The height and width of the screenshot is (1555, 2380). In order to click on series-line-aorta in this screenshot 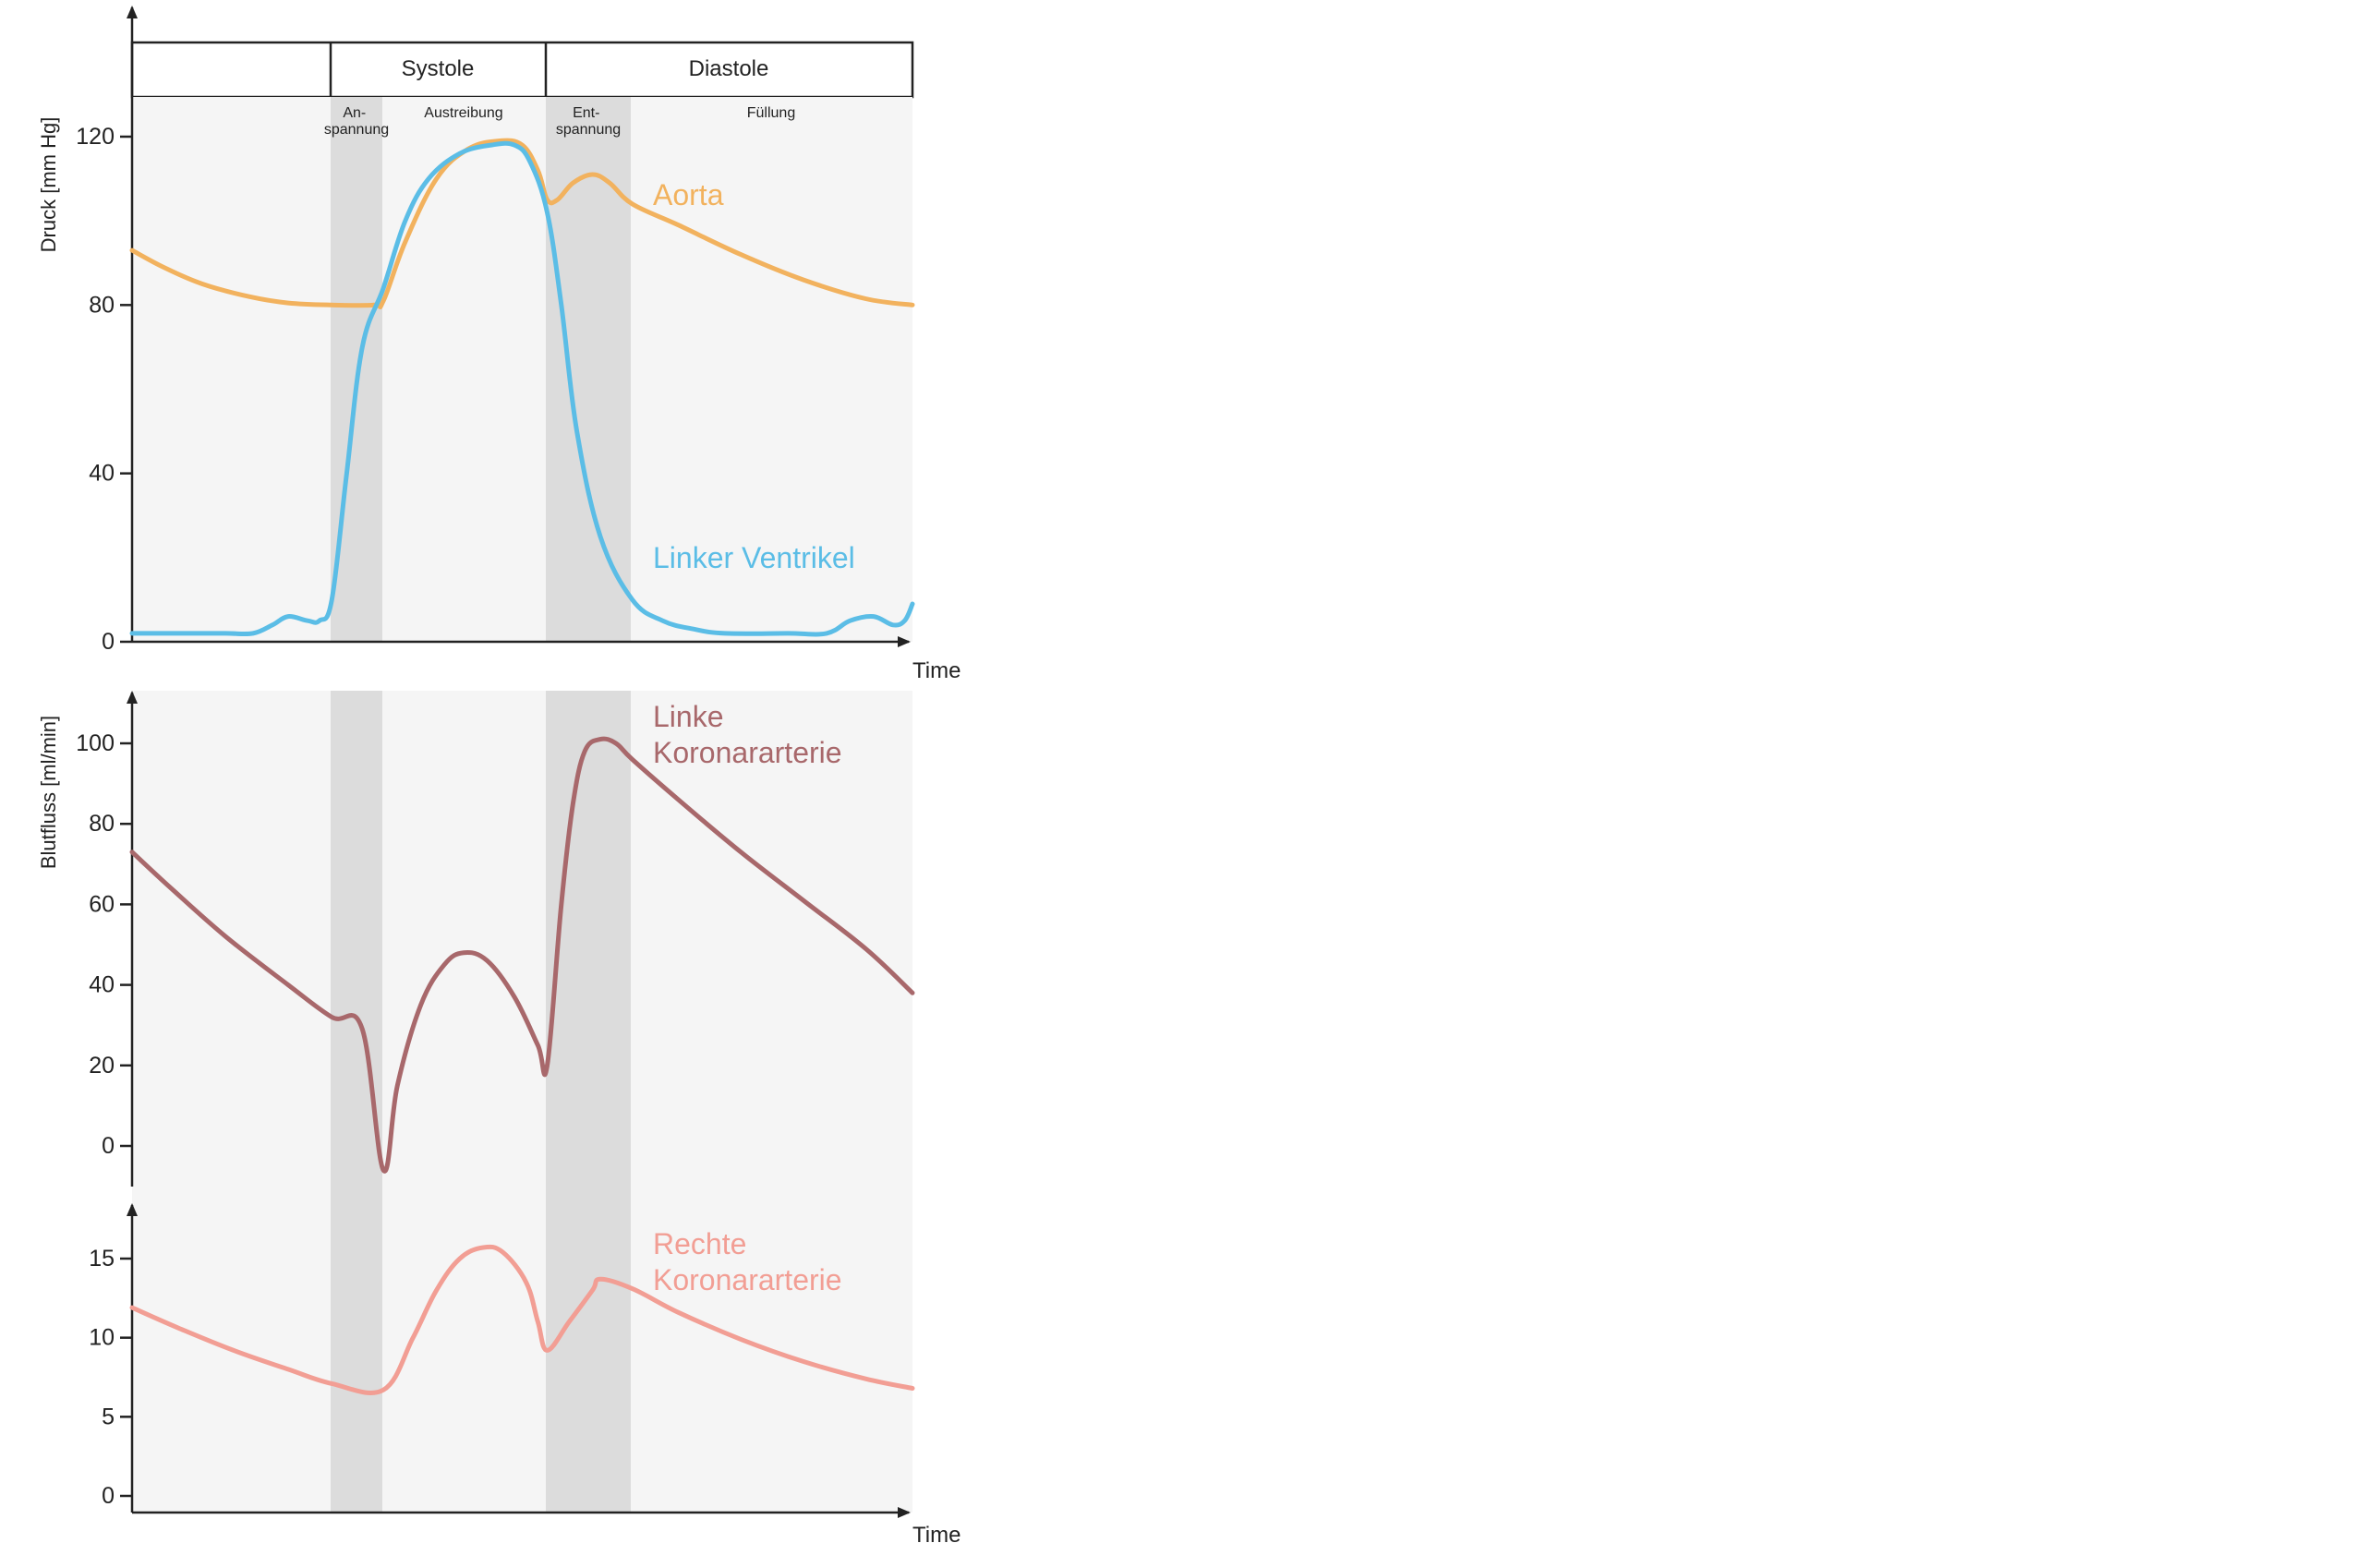, I will do `click(522, 224)`.